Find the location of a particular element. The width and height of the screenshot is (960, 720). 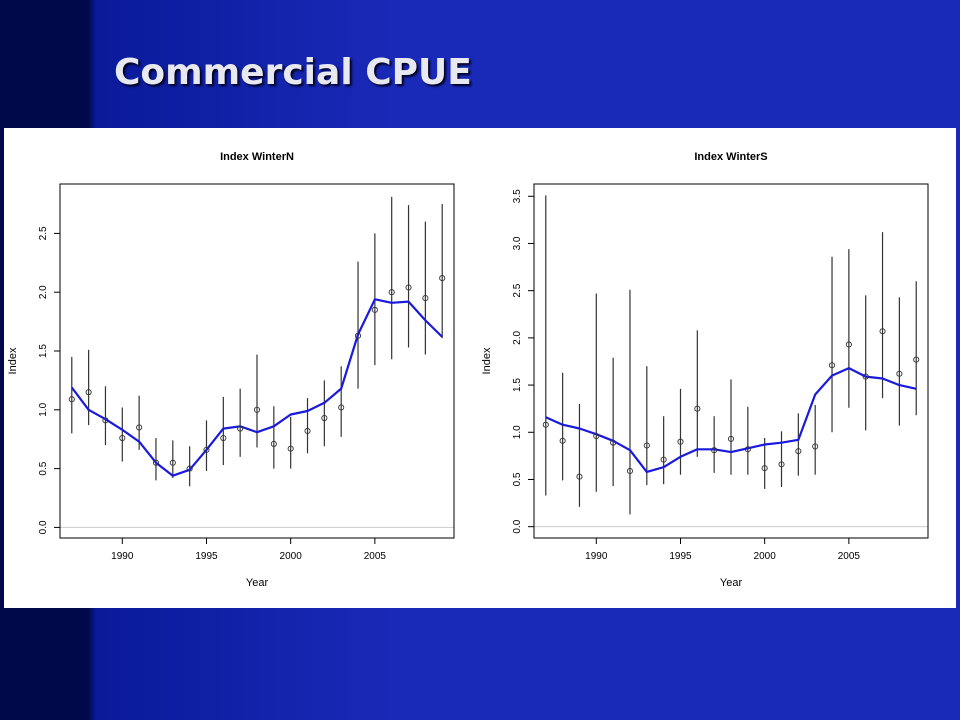

y-tick-label: 3.5 is located at coordinates (517, 196).